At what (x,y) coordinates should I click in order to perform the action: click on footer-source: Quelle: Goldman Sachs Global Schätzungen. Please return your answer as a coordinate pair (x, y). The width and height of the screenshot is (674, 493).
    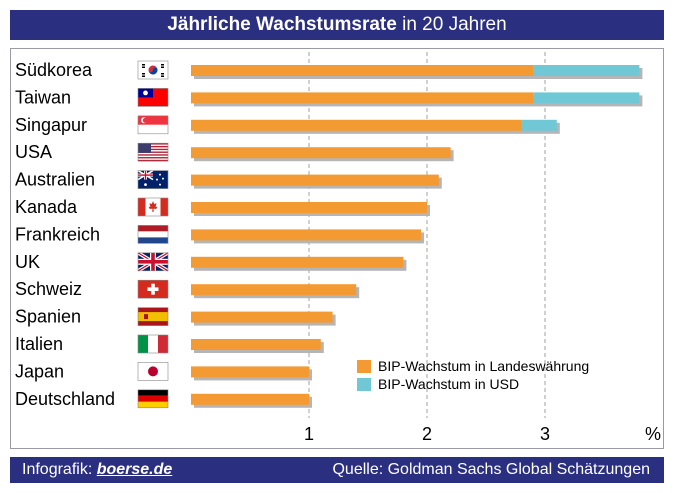
    Looking at the image, I should click on (491, 469).